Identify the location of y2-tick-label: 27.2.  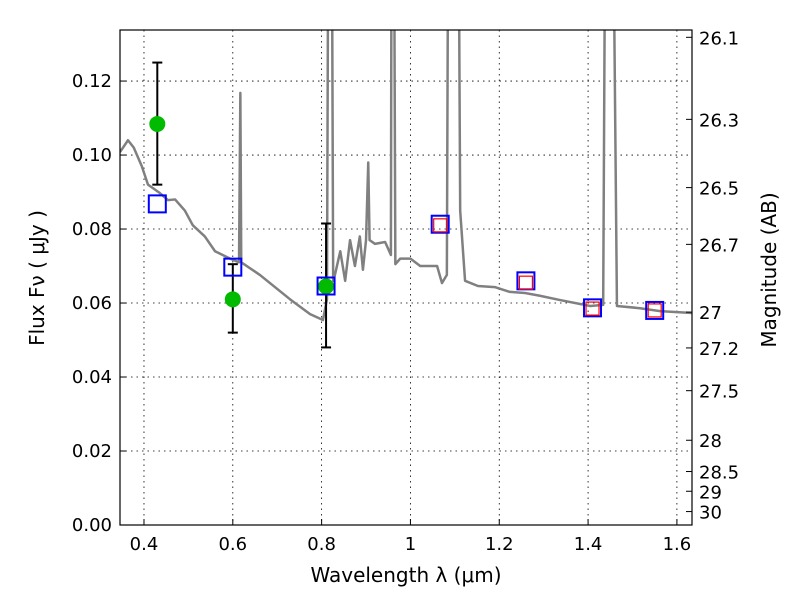
(719, 349).